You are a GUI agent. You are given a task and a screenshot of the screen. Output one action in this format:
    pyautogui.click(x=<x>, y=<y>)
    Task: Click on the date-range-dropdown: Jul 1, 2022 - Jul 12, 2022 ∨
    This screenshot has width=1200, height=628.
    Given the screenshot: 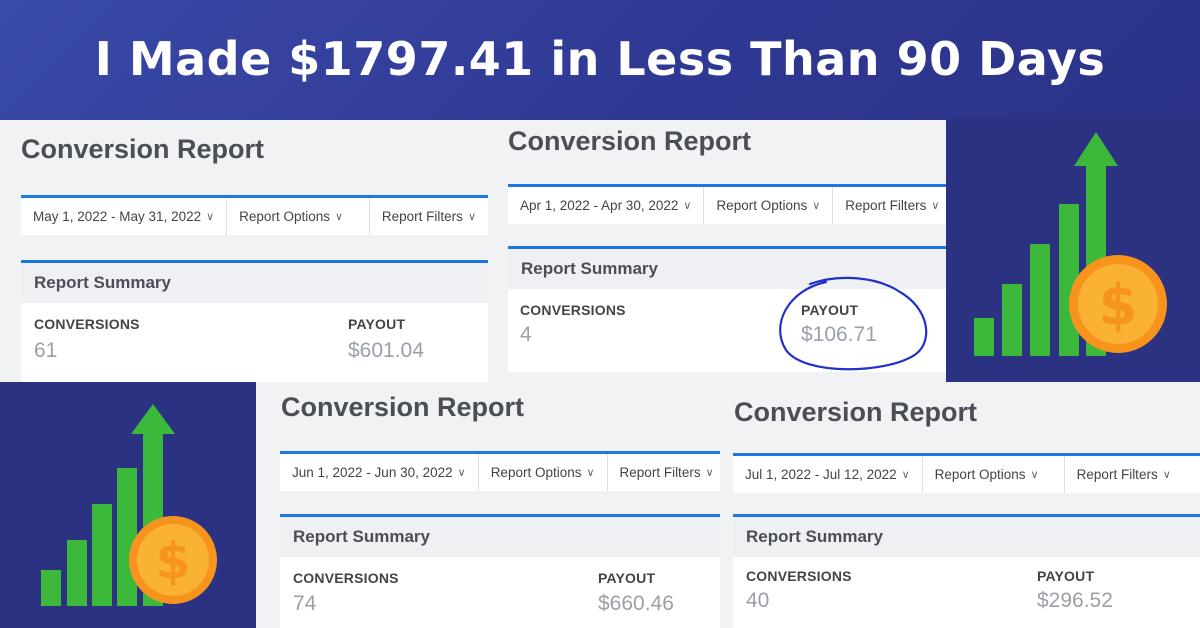 What is the action you would take?
    pyautogui.click(x=828, y=474)
    